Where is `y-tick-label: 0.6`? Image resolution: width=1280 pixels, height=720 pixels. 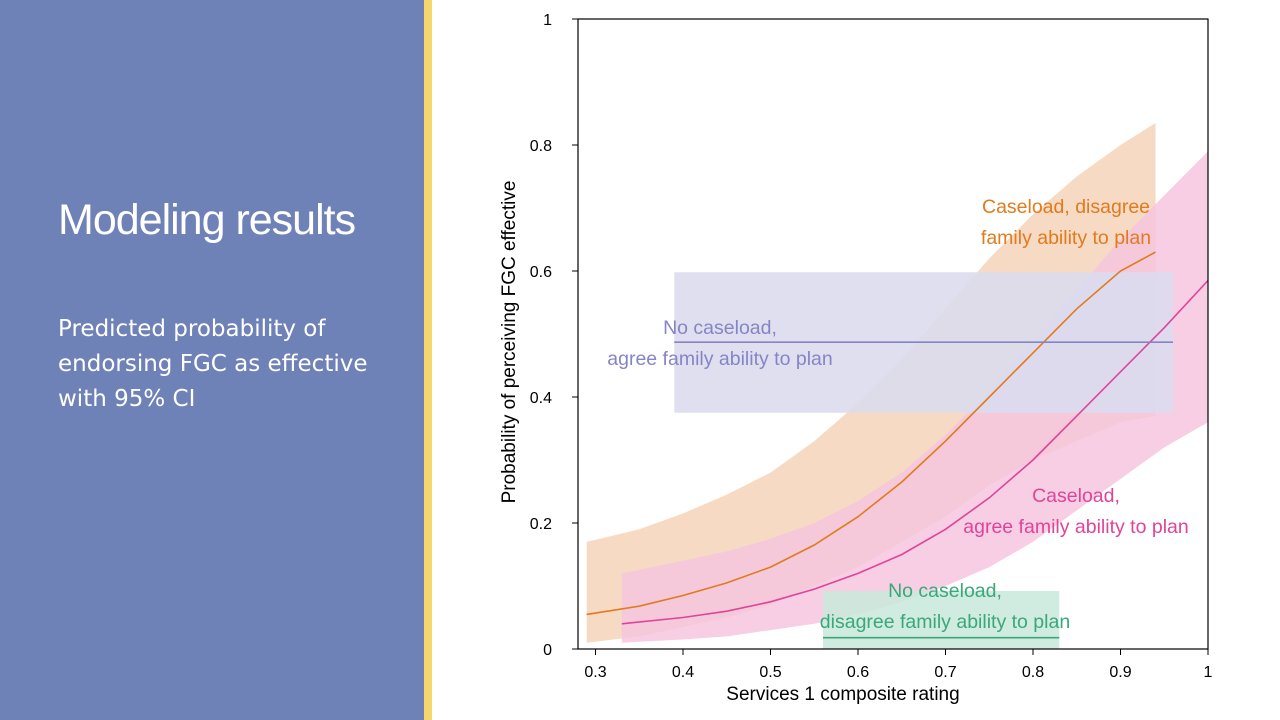 y-tick-label: 0.6 is located at coordinates (541, 272).